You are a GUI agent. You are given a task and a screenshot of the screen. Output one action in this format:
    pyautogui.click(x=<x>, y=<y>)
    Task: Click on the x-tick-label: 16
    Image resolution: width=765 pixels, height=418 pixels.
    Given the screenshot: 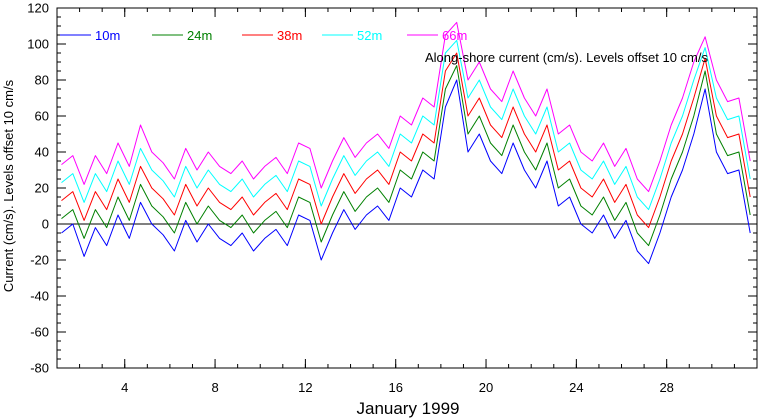 What is the action you would take?
    pyautogui.click(x=395, y=387)
    